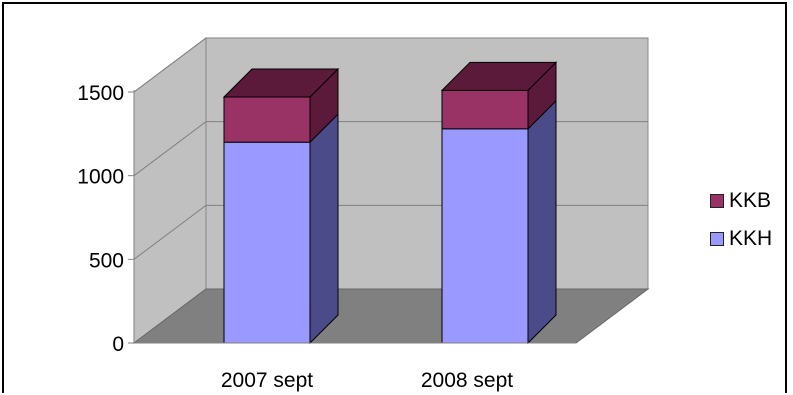 This screenshot has width=793, height=395. I want to click on legend: KKB KKH, so click(741, 220).